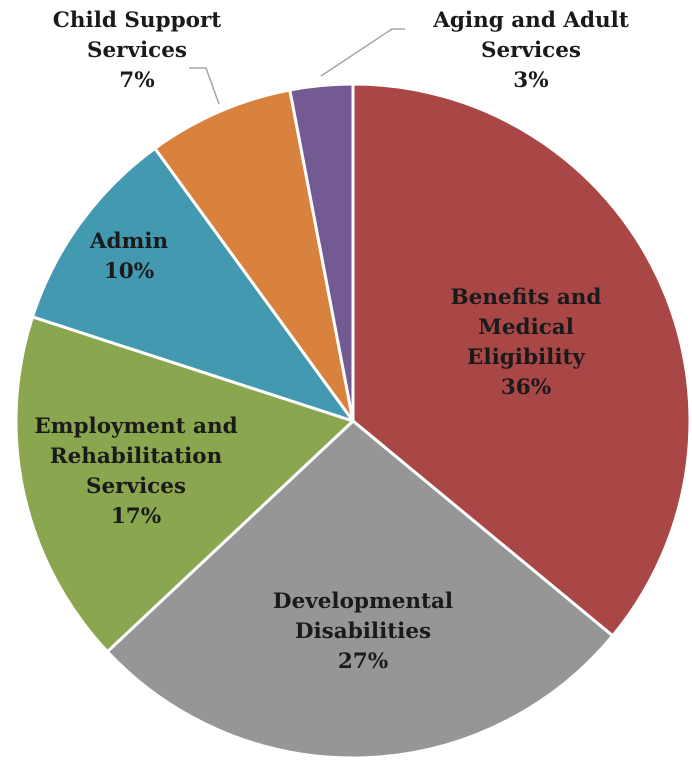 The image size is (692, 761). What do you see at coordinates (135, 426) in the screenshot?
I see `category-label-line: Employment and` at bounding box center [135, 426].